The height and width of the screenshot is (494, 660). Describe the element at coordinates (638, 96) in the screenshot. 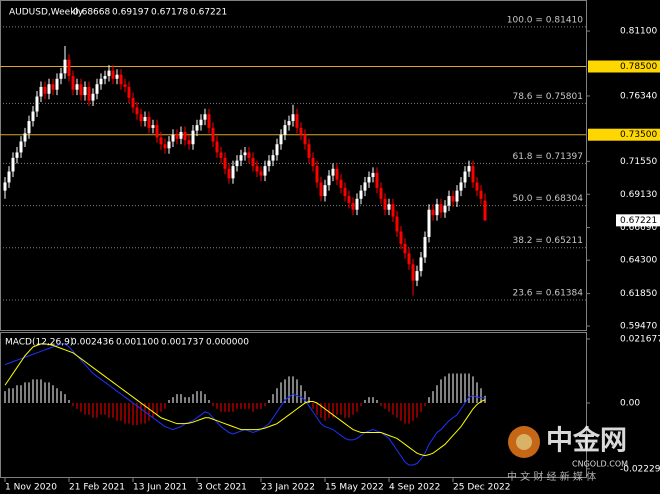

I see `y-tick-label: 0.76340` at that location.